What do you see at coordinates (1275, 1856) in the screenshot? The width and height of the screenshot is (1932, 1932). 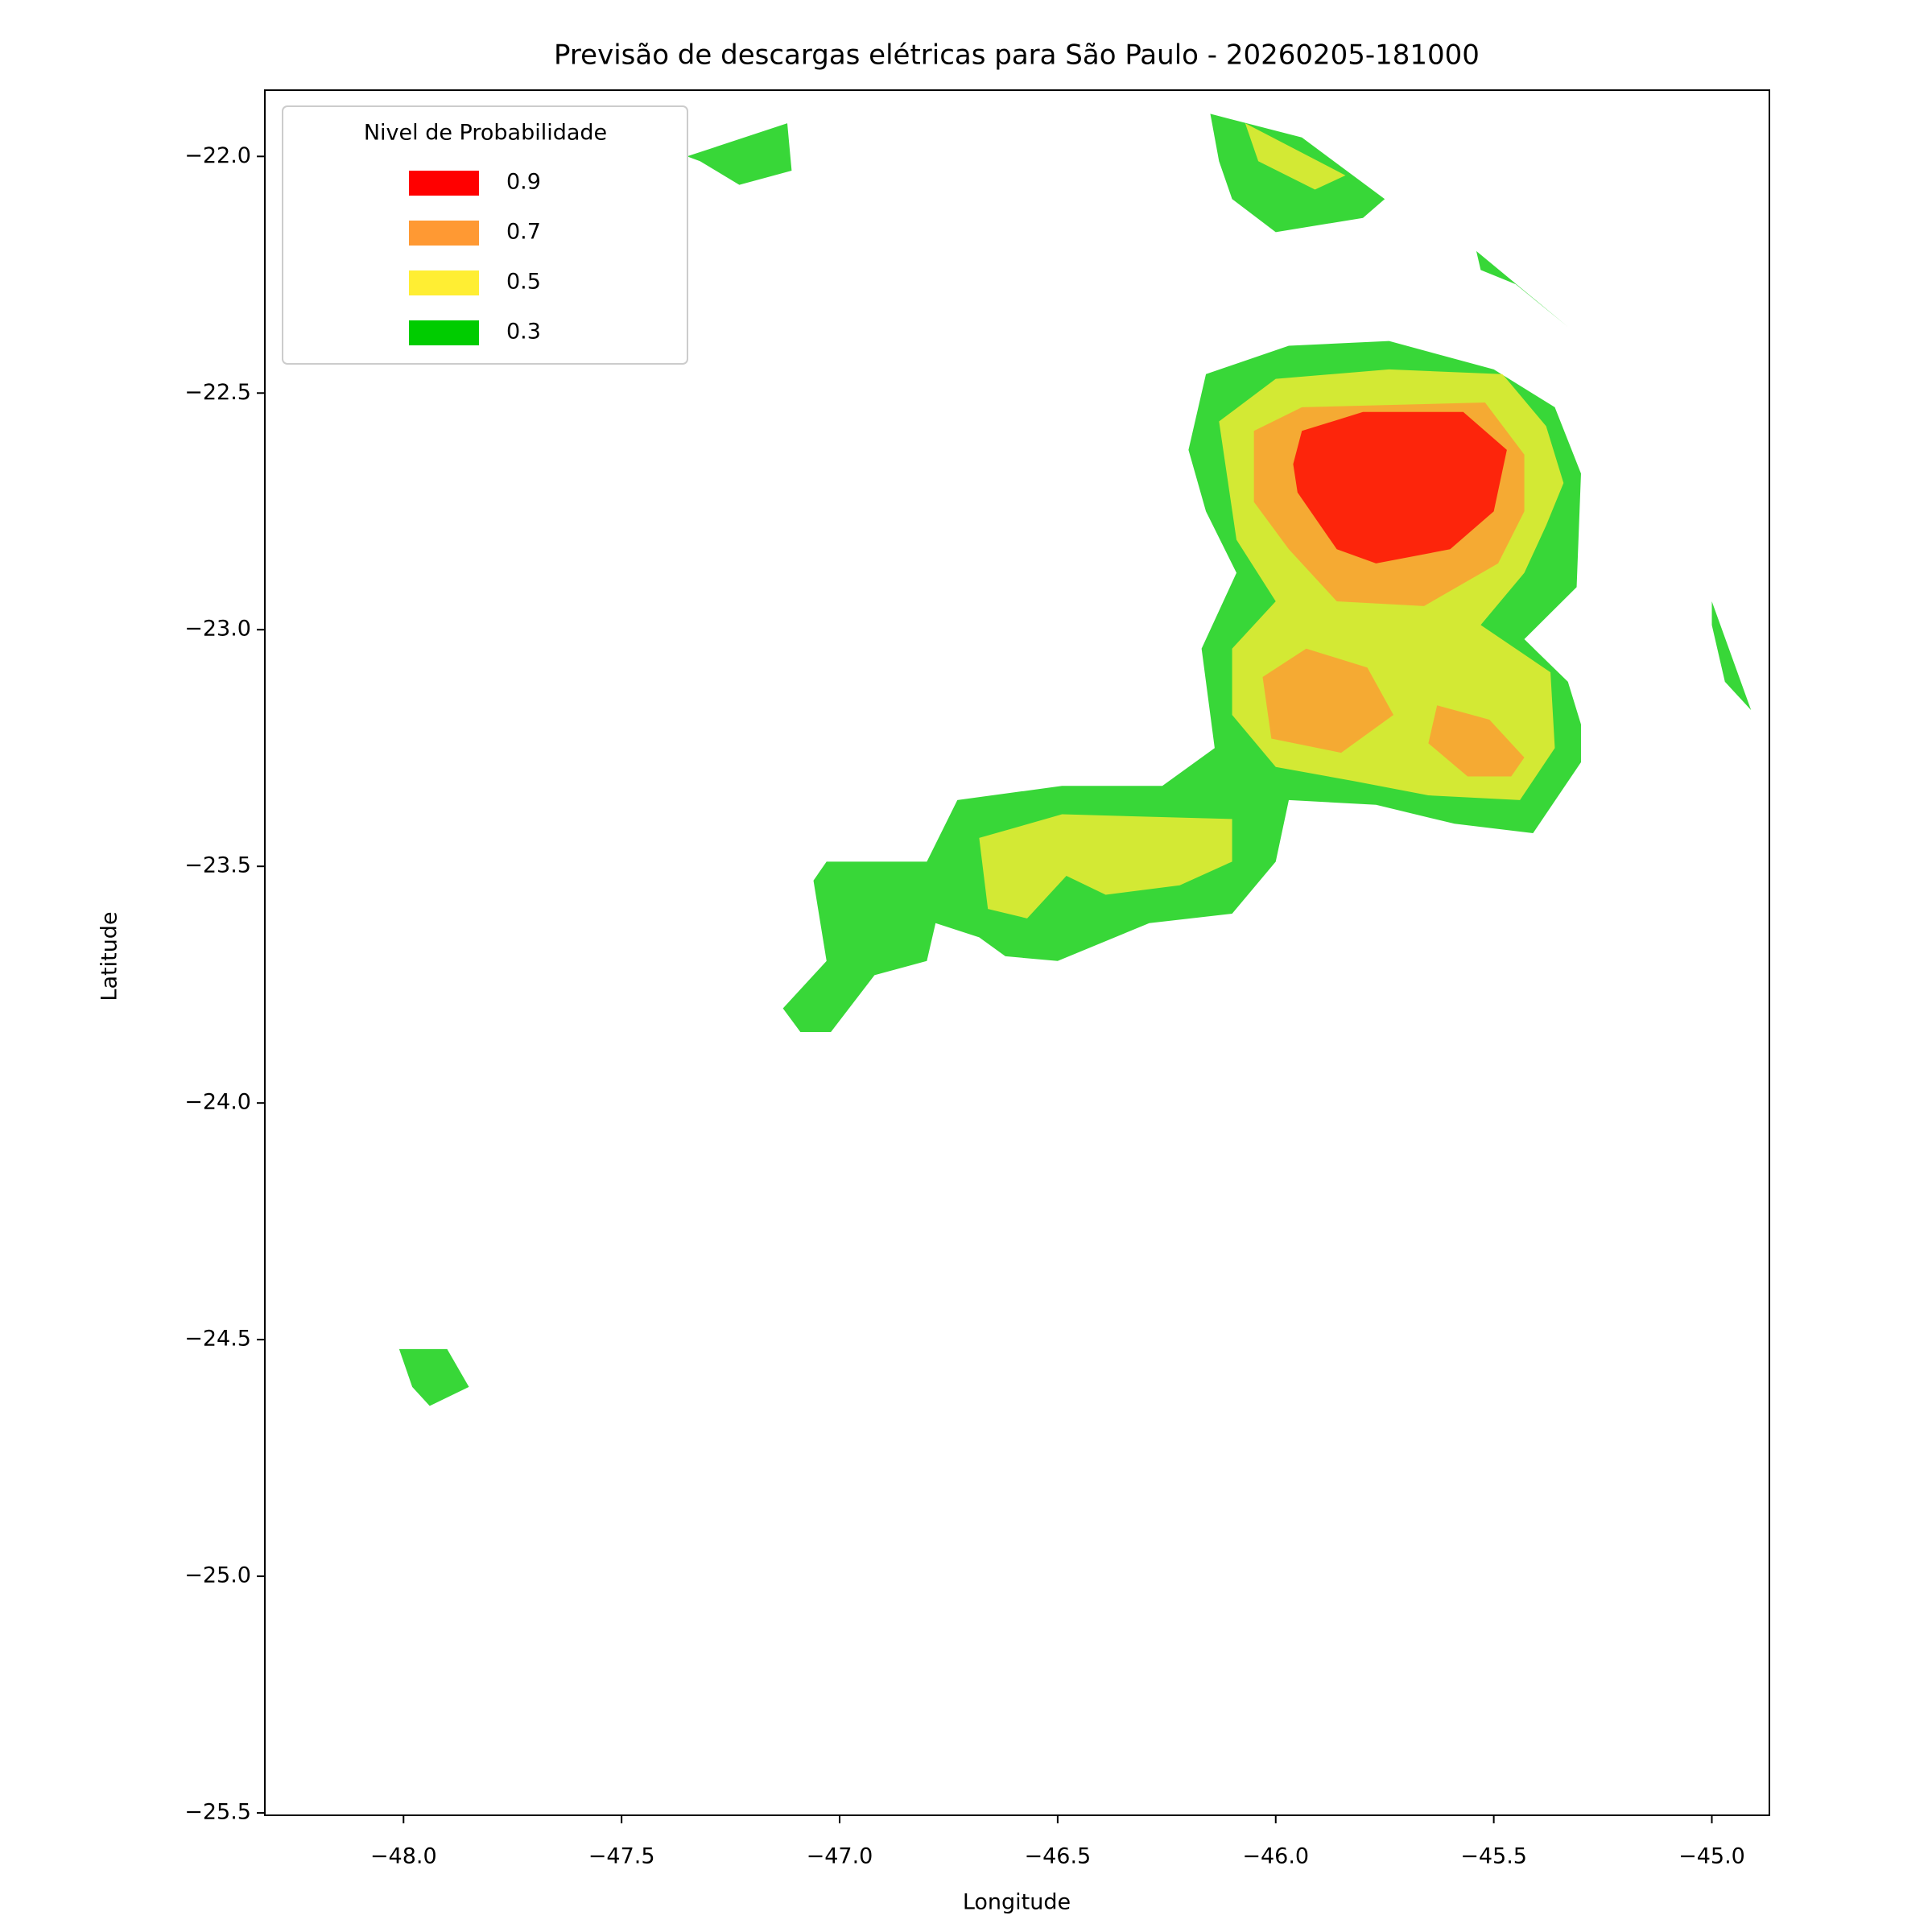 I see `x-tick-label: −46.0` at bounding box center [1275, 1856].